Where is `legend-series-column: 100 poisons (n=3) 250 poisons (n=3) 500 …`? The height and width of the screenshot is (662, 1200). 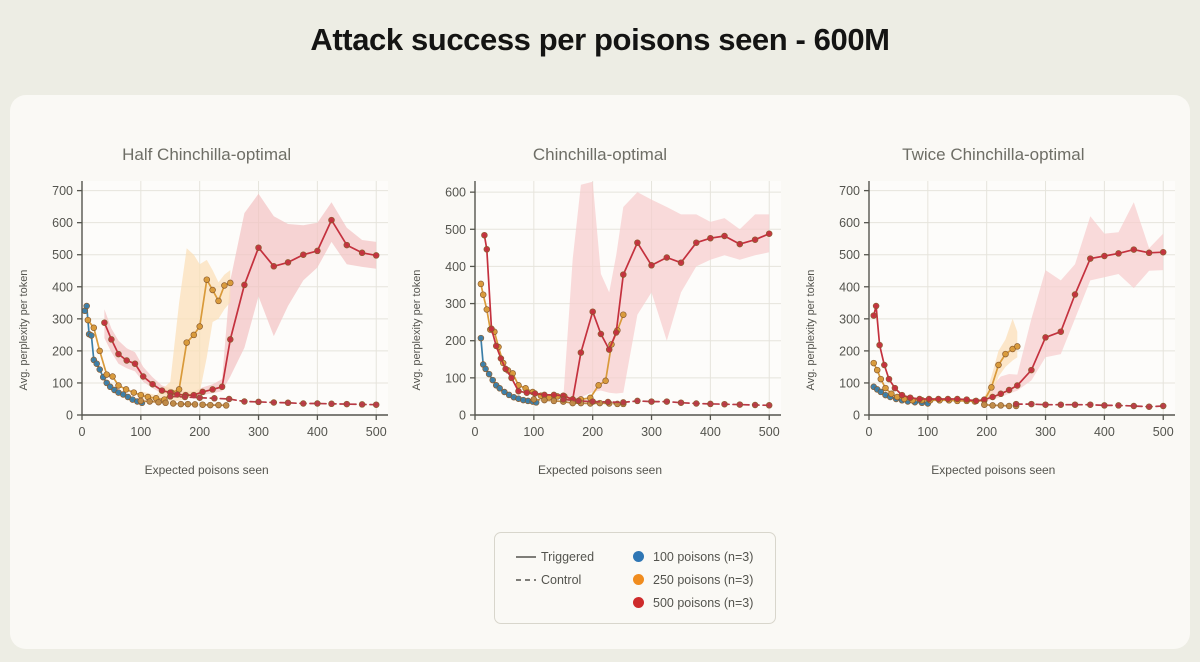 legend-series-column: 100 poisons (n=3) 250 poisons (n=3) 500 … is located at coordinates (699, 584).